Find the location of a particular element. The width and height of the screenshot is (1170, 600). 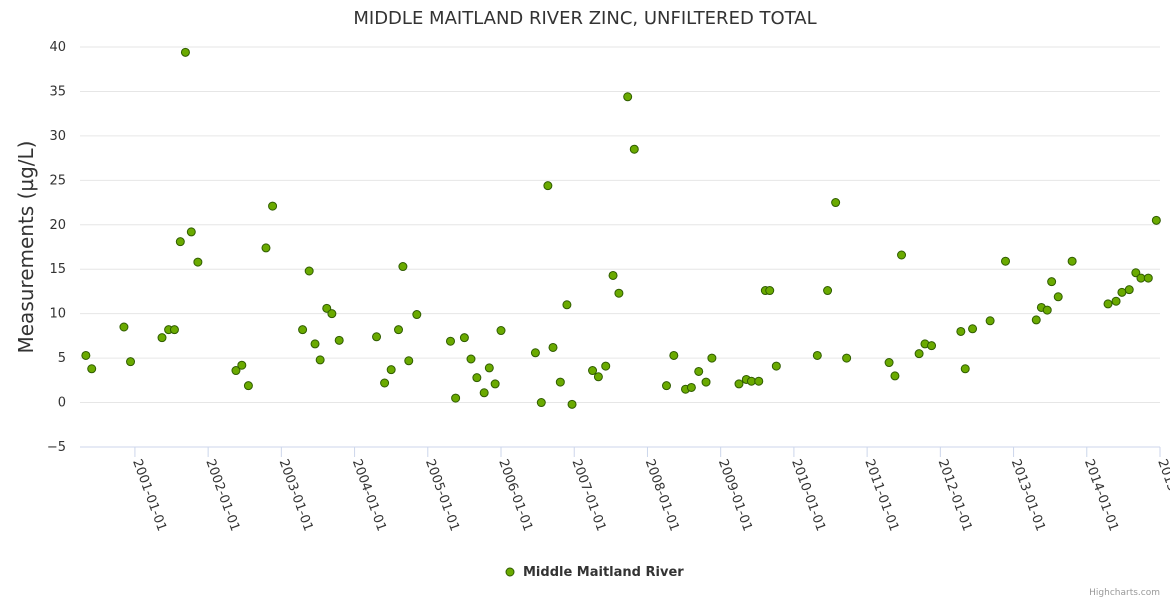

y-tick-label: 10 is located at coordinates (57, 314).